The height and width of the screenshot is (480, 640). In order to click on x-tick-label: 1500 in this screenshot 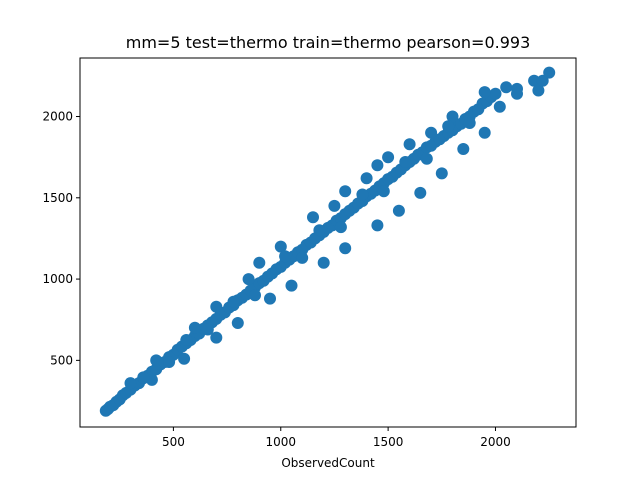, I will do `click(388, 442)`.